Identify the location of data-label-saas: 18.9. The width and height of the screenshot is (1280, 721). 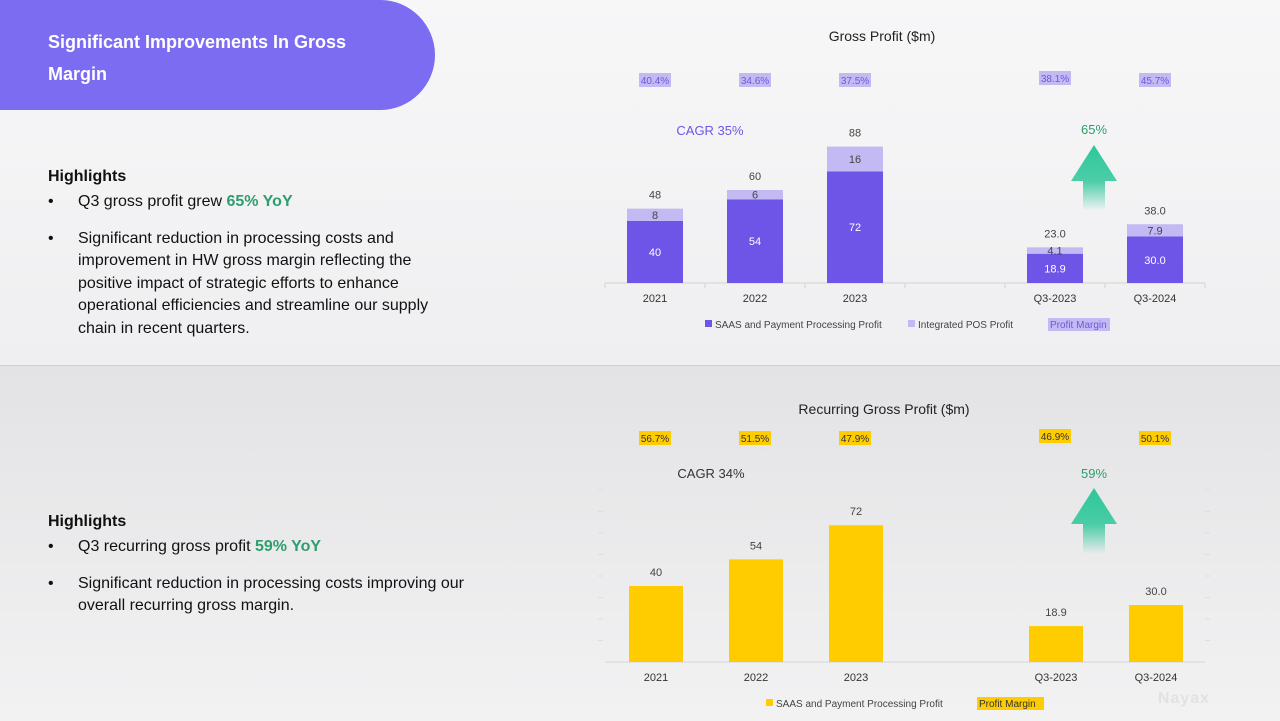
(1054, 269).